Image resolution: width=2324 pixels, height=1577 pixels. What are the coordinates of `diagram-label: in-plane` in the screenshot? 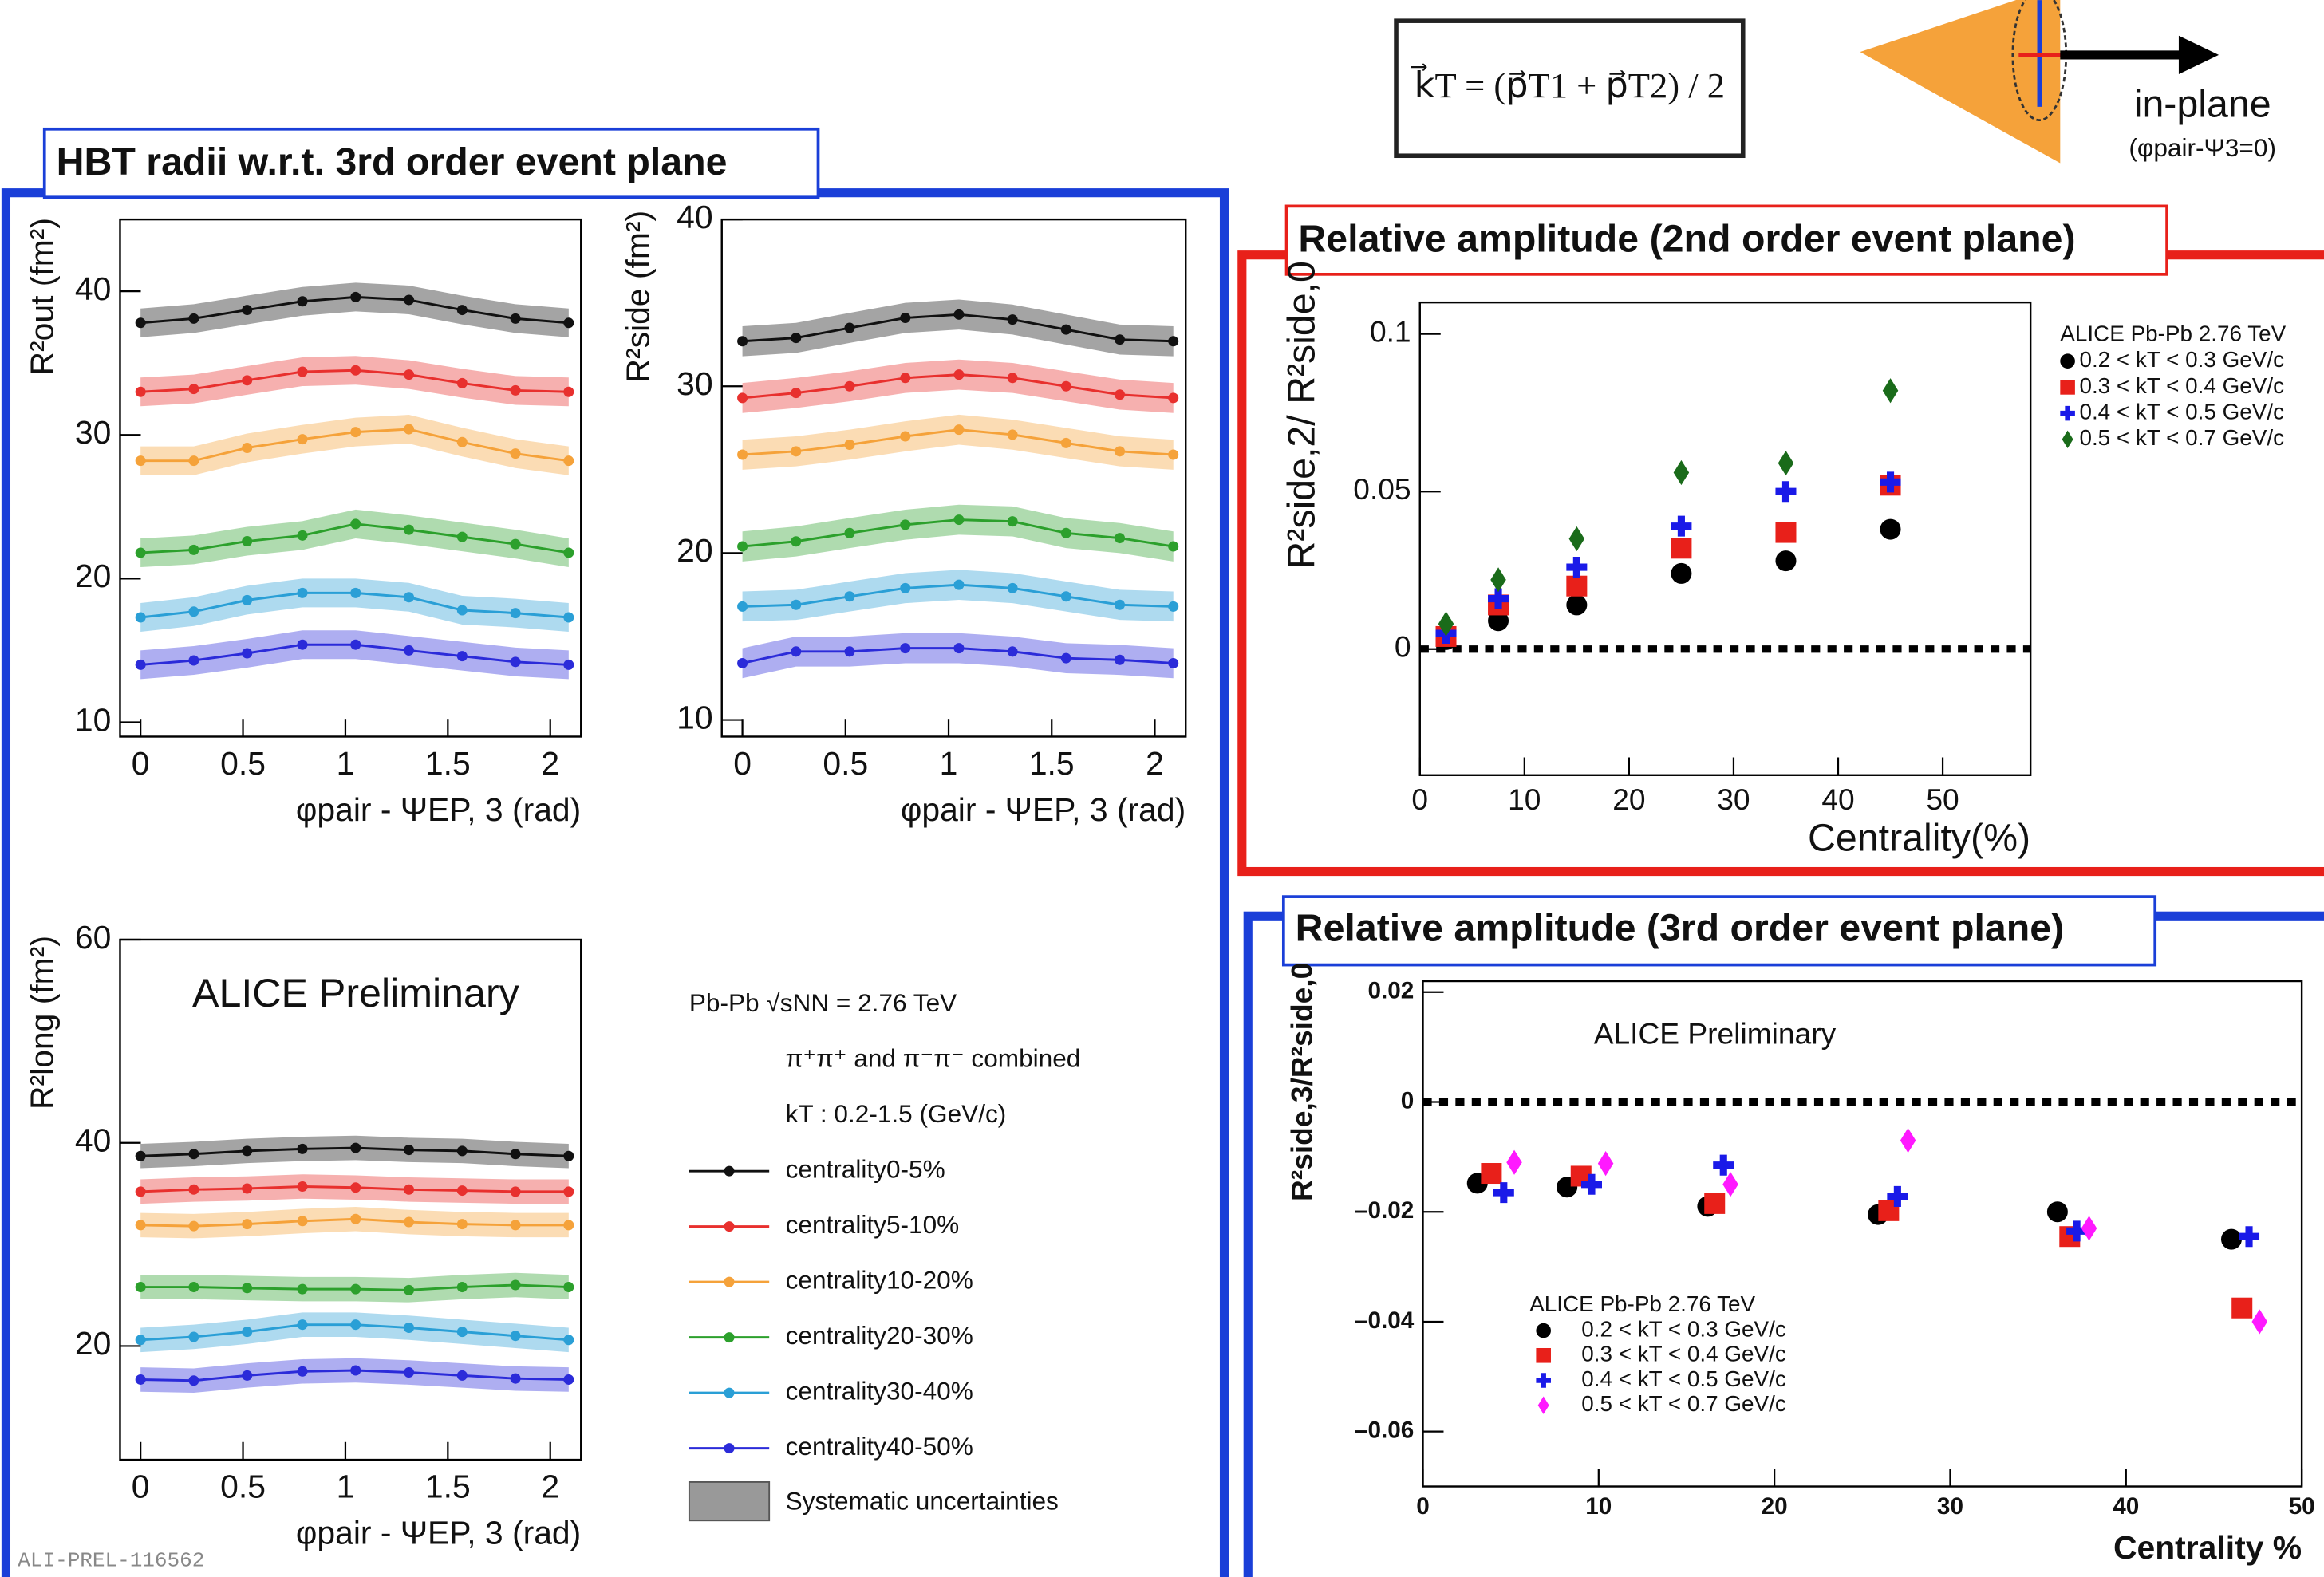 It's located at (2202, 104).